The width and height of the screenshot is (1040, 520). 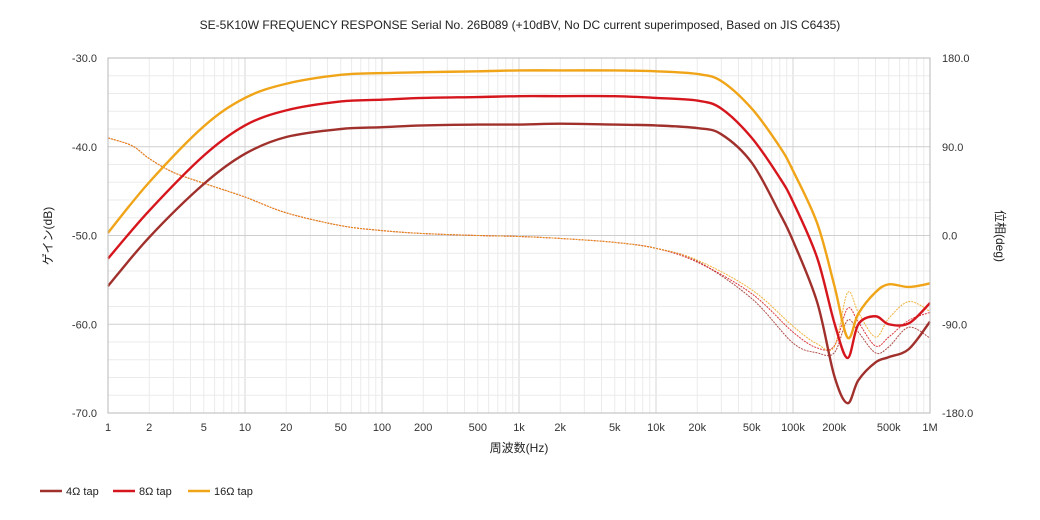 What do you see at coordinates (382, 428) in the screenshot?
I see `x-tick-label: 100` at bounding box center [382, 428].